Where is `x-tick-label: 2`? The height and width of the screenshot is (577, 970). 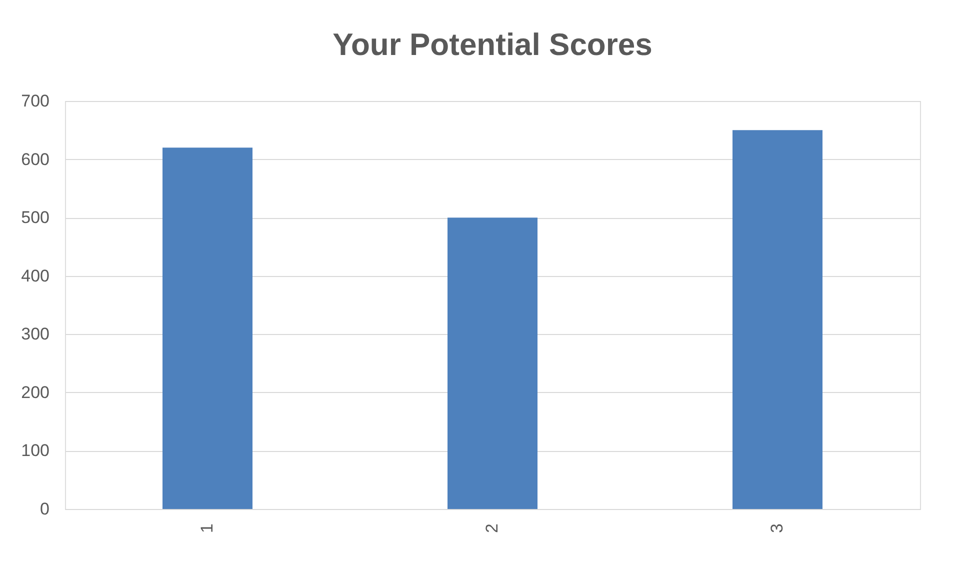
x-tick-label: 2 is located at coordinates (492, 528).